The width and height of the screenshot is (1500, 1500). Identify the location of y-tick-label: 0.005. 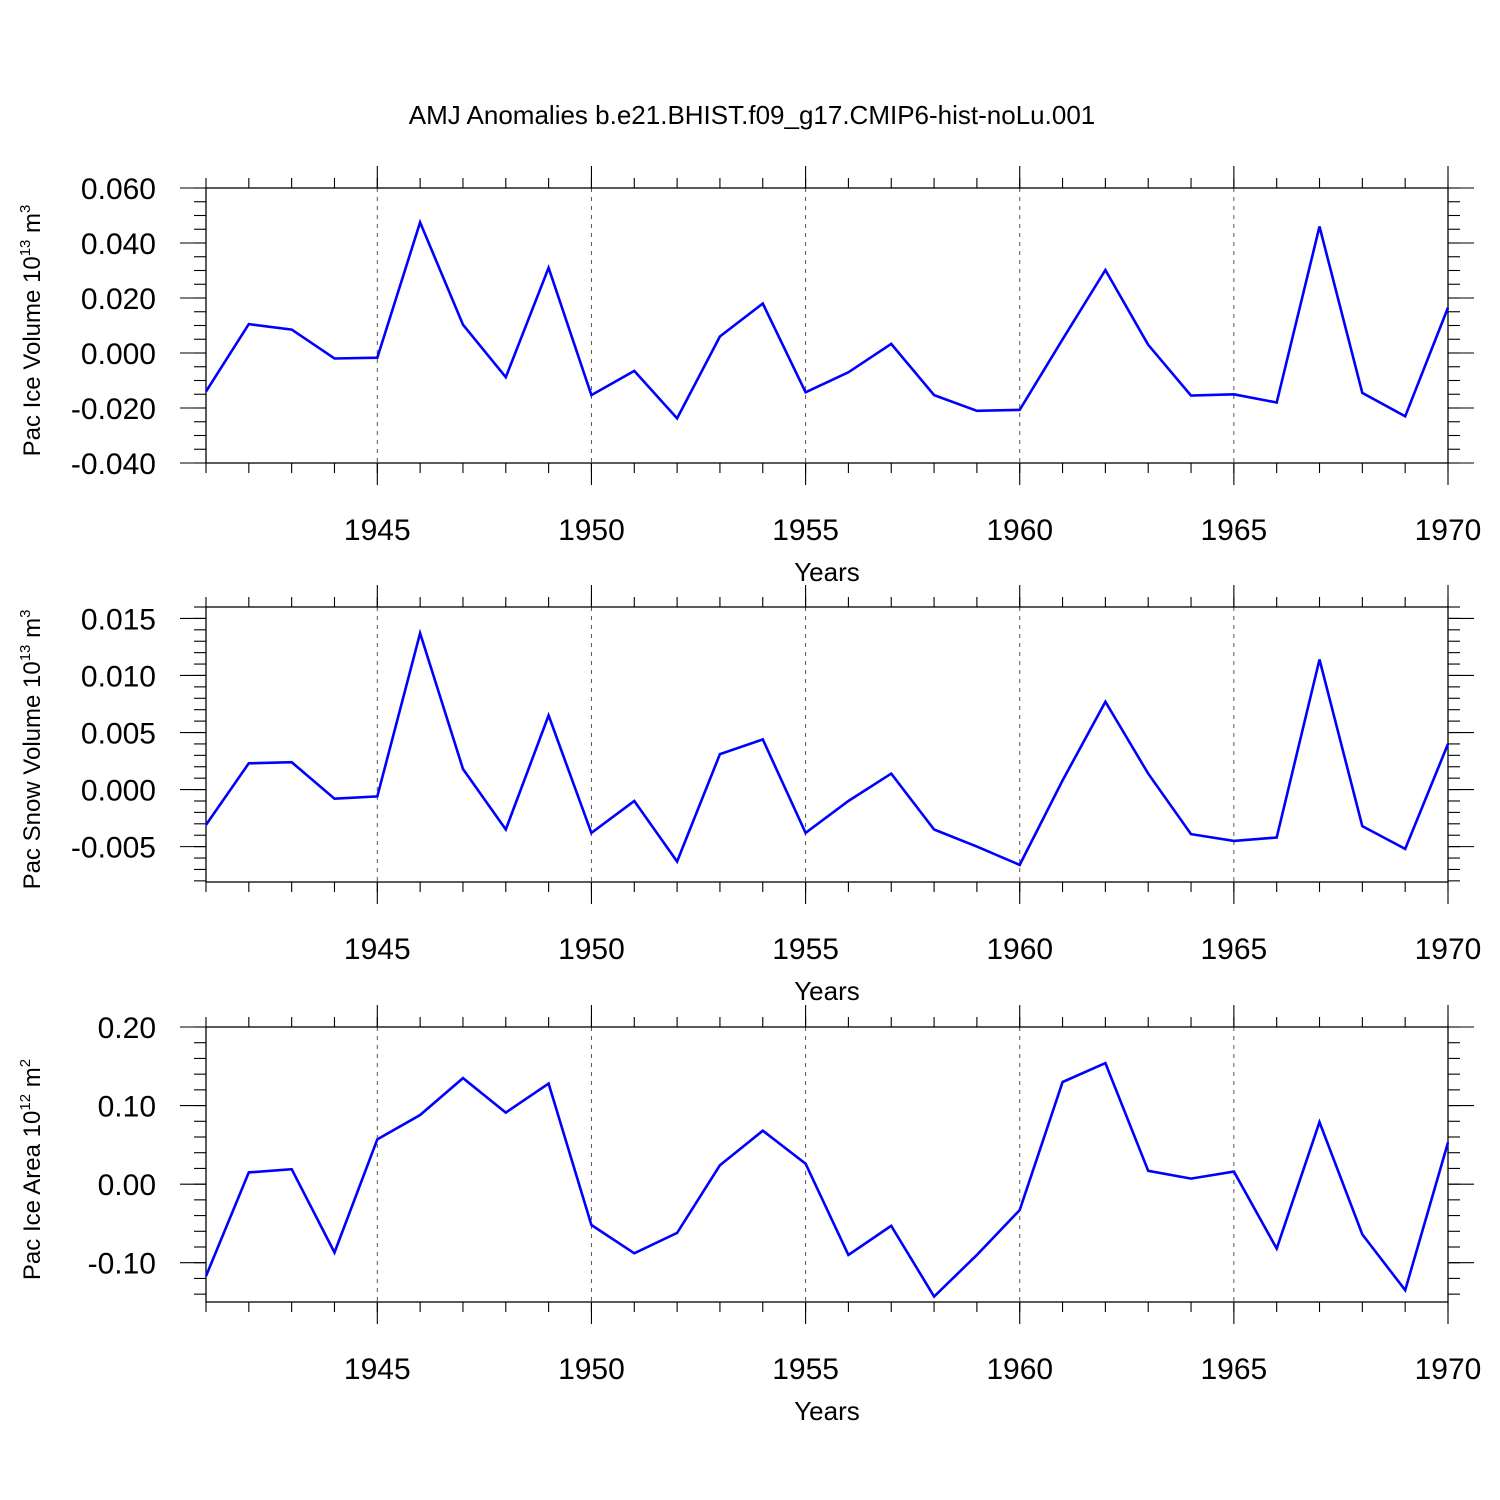
(118, 734).